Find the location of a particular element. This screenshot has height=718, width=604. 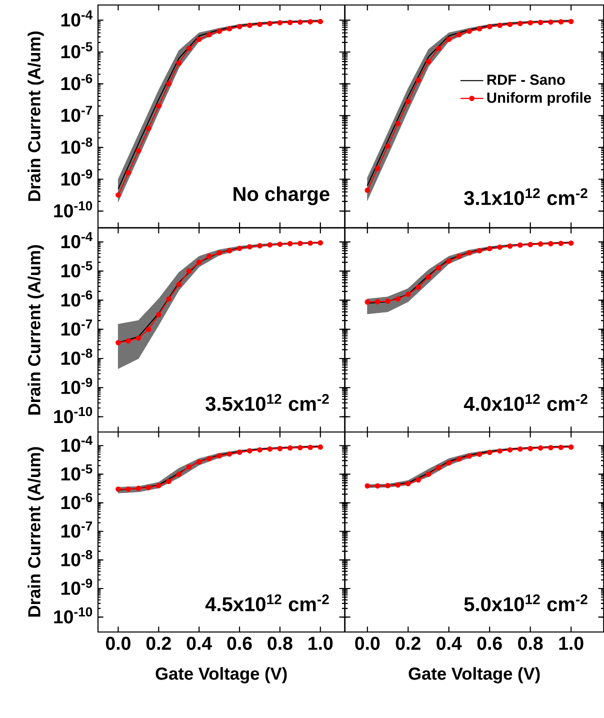

x-tick-label: 0.2 is located at coordinates (408, 643).